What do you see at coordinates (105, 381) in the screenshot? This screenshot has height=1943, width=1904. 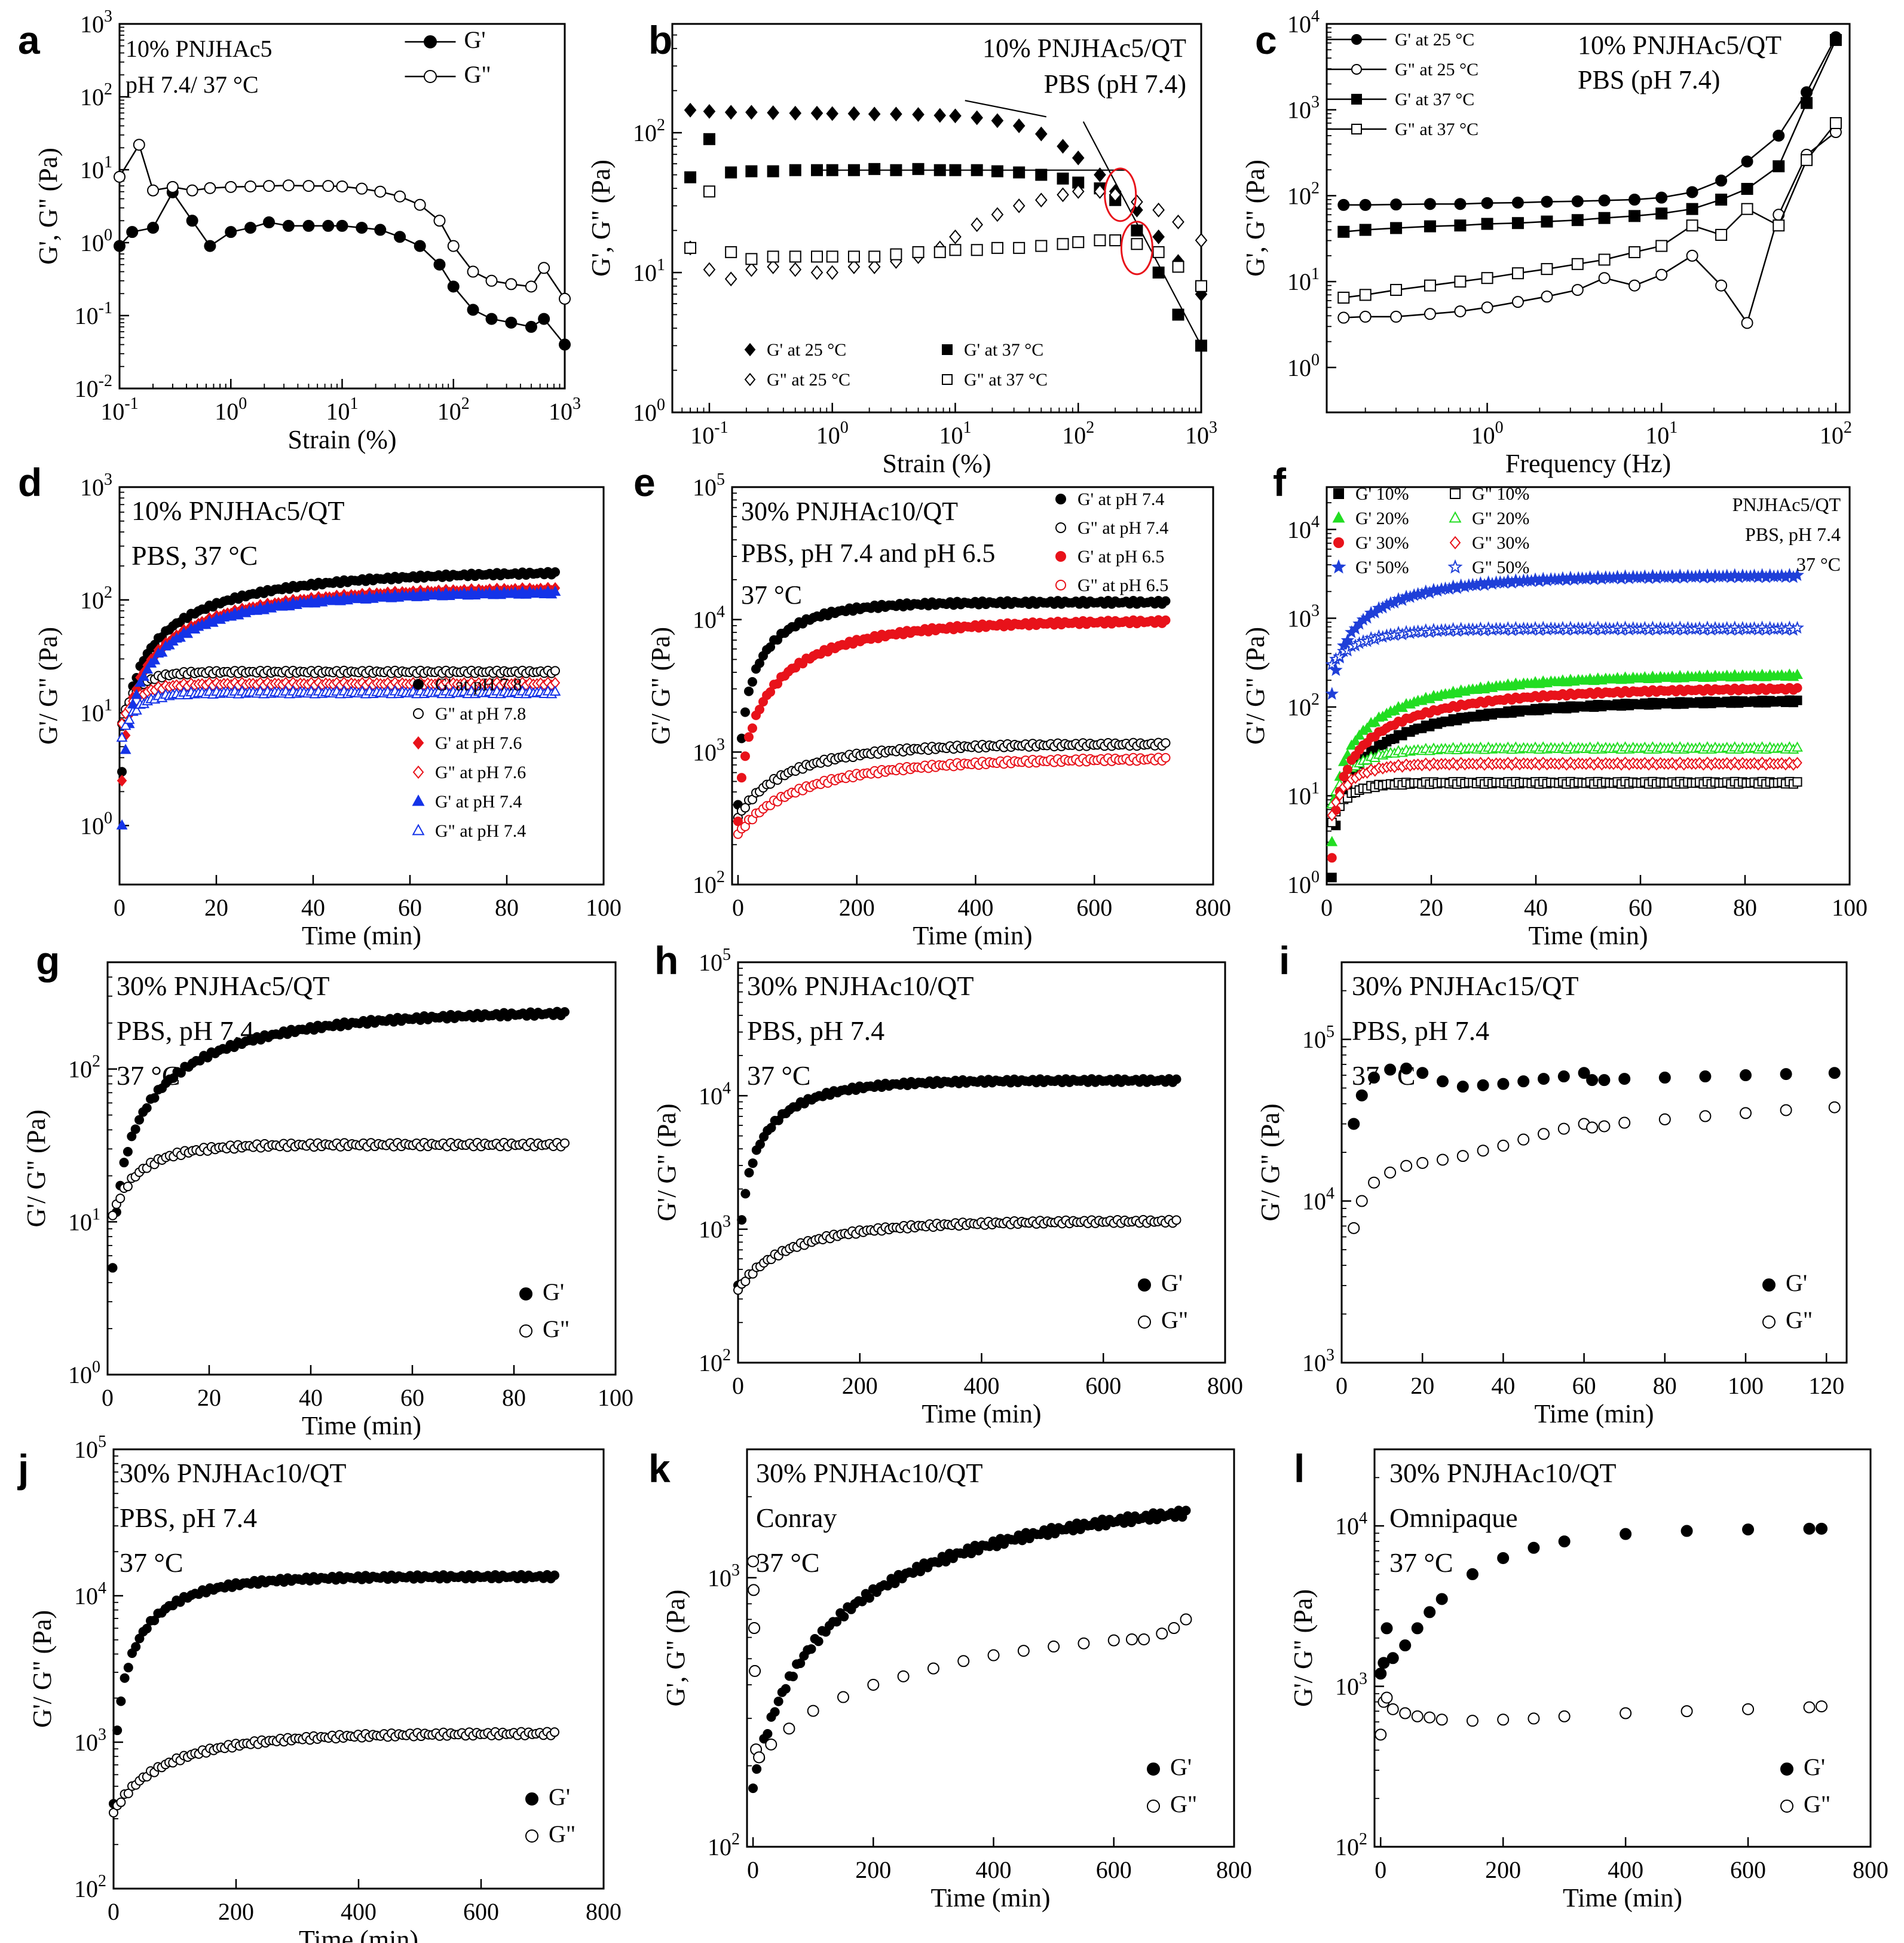 I see `y-tick-exp: -2` at bounding box center [105, 381].